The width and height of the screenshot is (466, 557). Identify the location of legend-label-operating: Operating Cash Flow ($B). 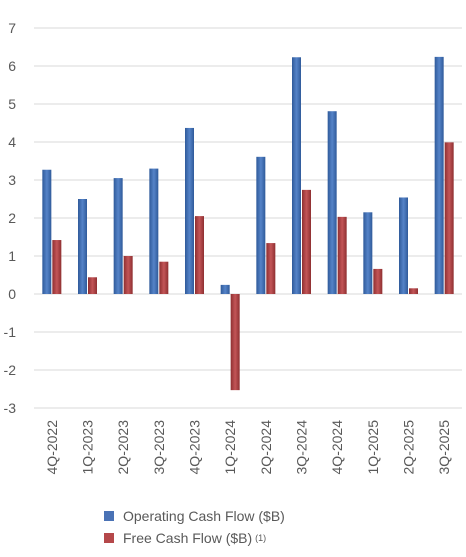
(204, 516).